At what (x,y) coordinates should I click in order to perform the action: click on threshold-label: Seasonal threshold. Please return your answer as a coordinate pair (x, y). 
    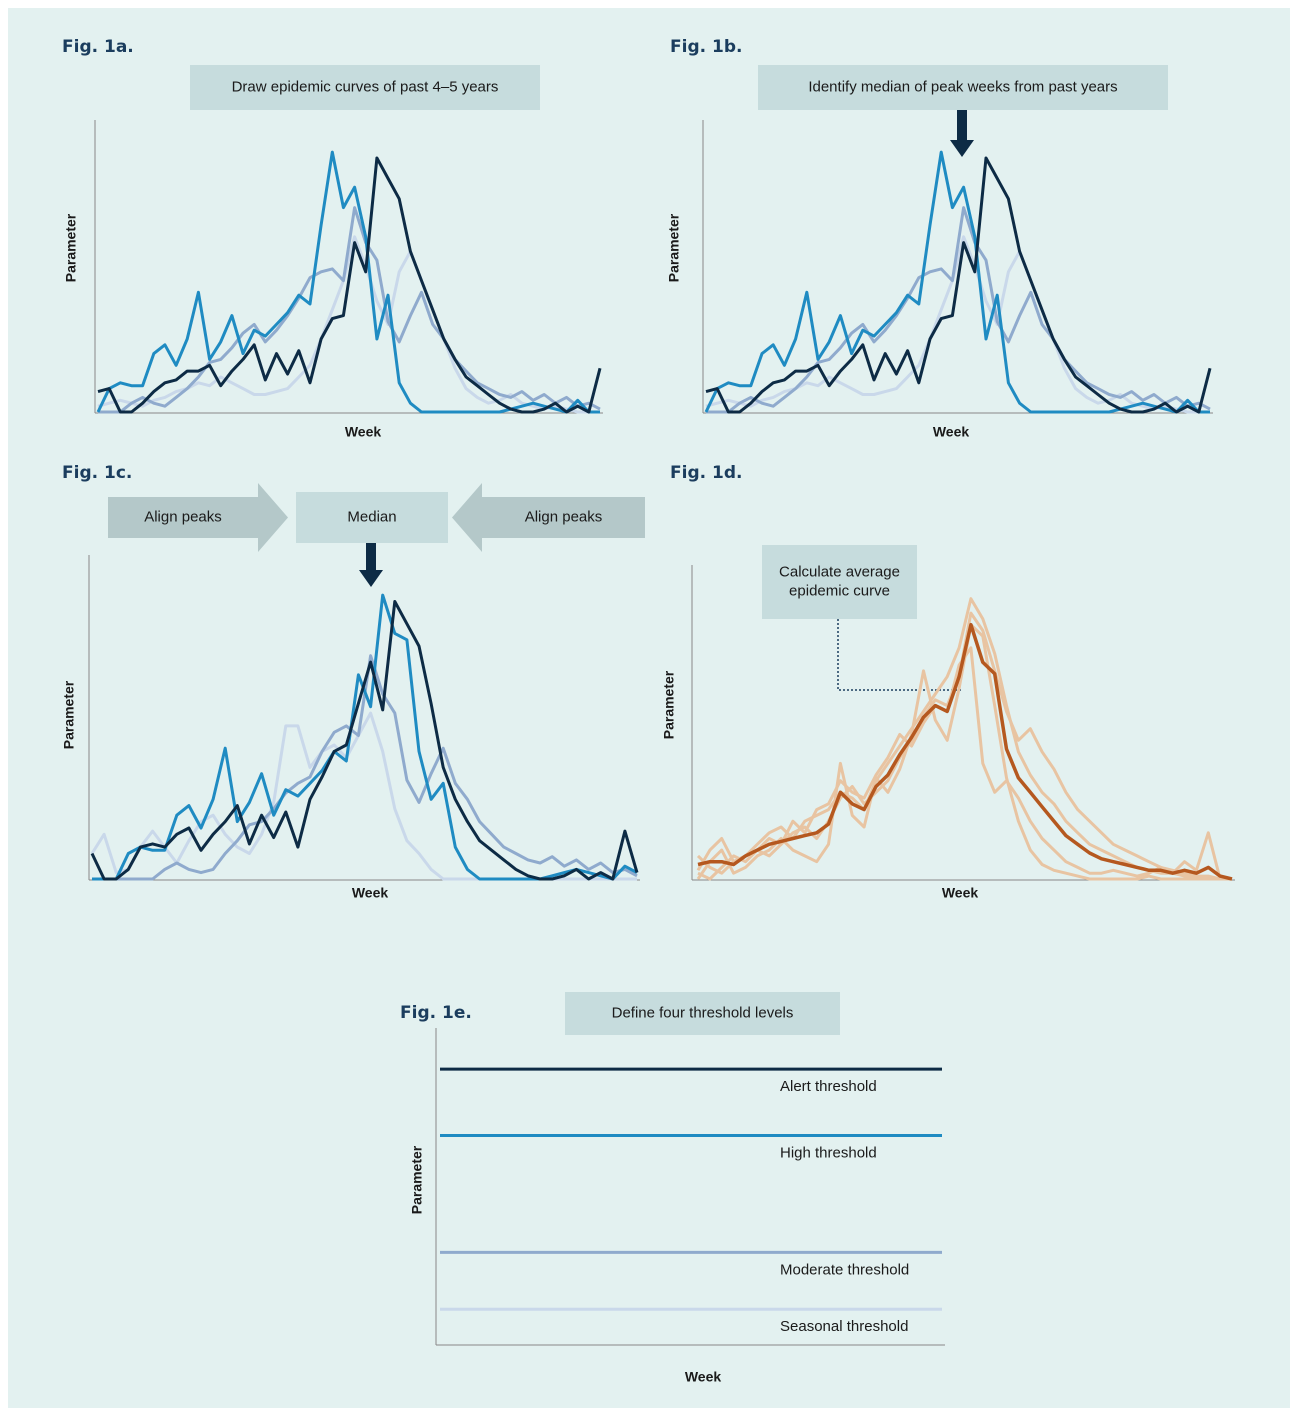
    Looking at the image, I should click on (844, 1326).